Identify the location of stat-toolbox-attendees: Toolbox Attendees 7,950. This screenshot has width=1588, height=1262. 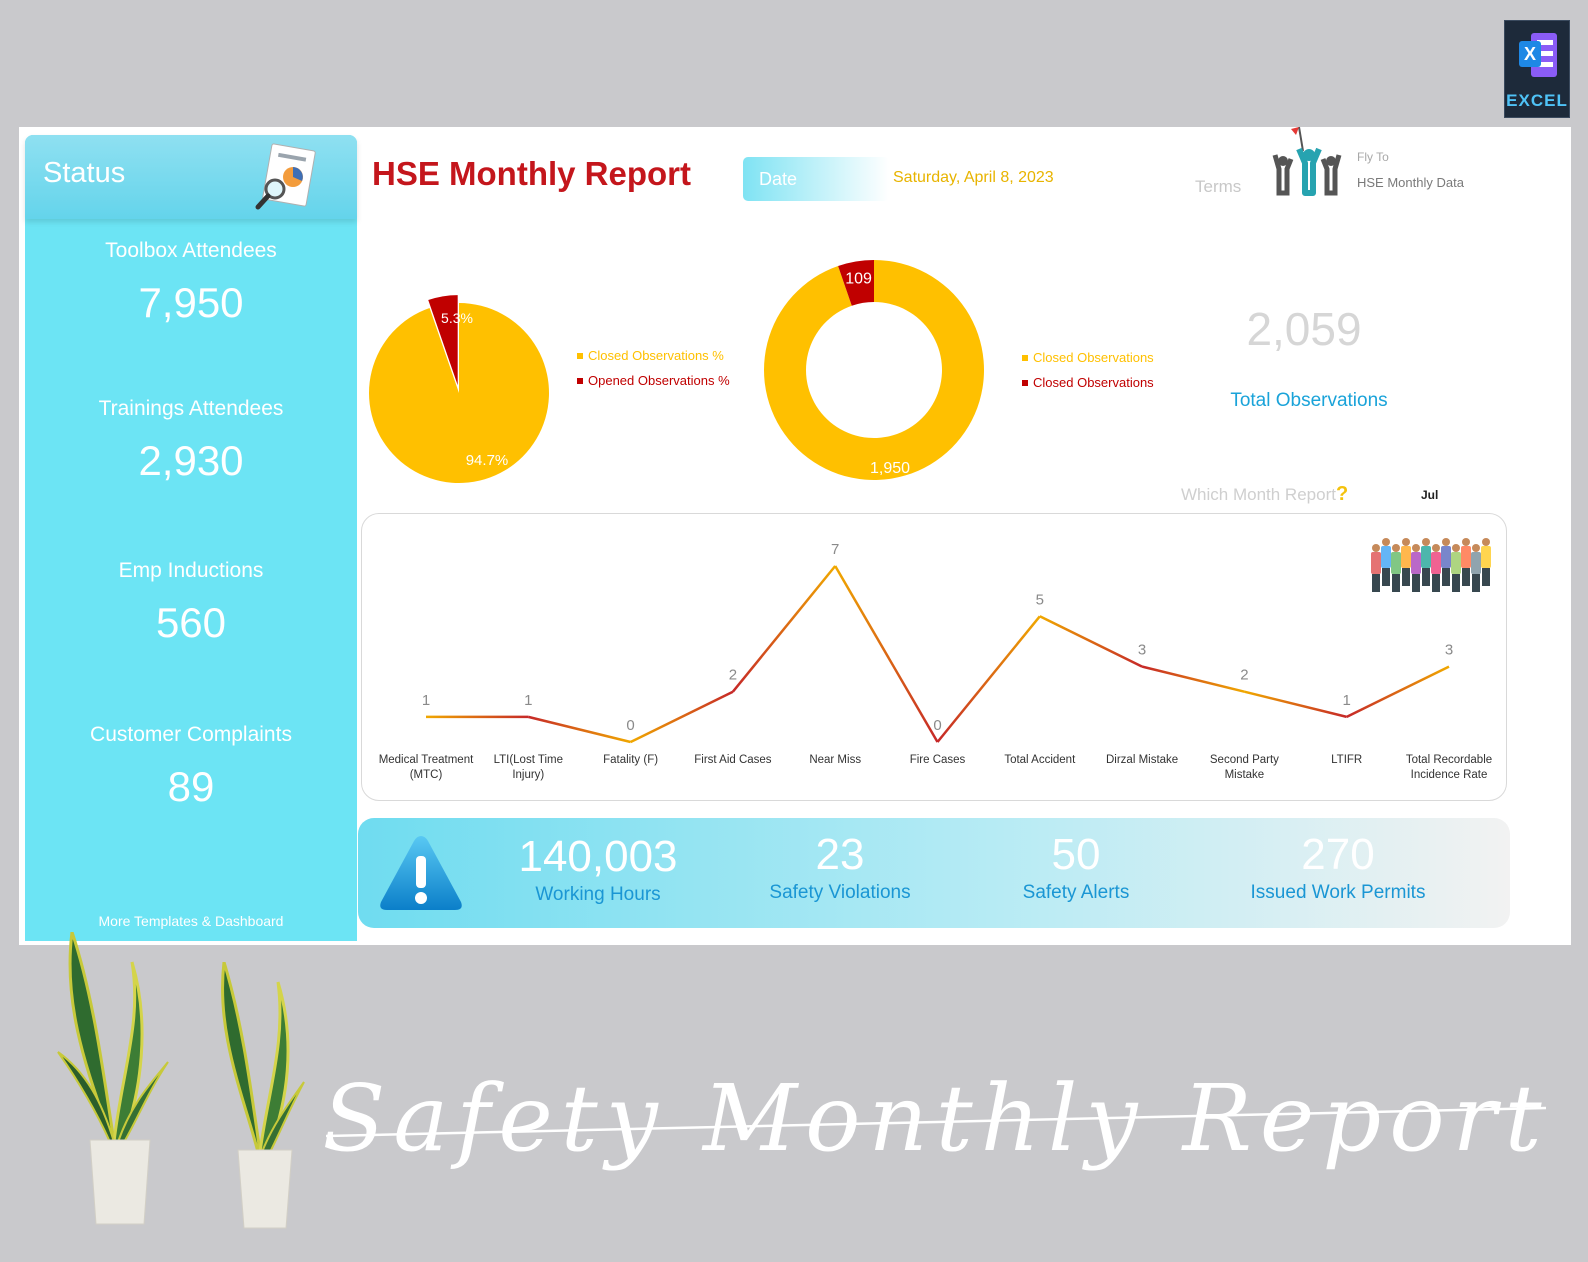
(191, 283).